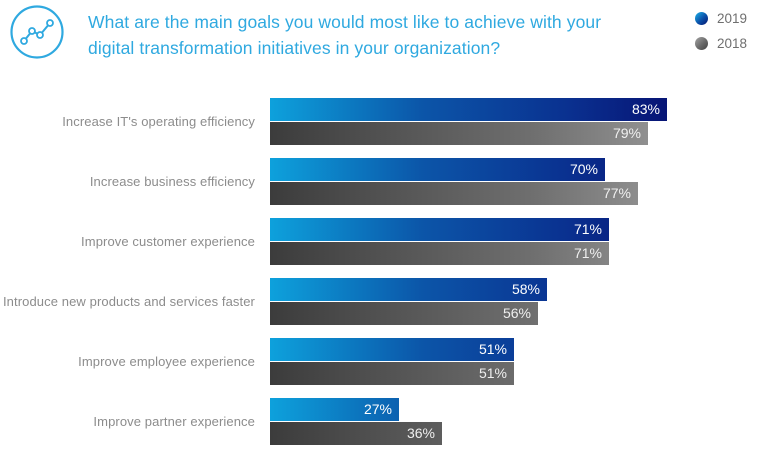 The width and height of the screenshot is (760, 457). What do you see at coordinates (731, 43) in the screenshot?
I see `legend-label-2018: 2018` at bounding box center [731, 43].